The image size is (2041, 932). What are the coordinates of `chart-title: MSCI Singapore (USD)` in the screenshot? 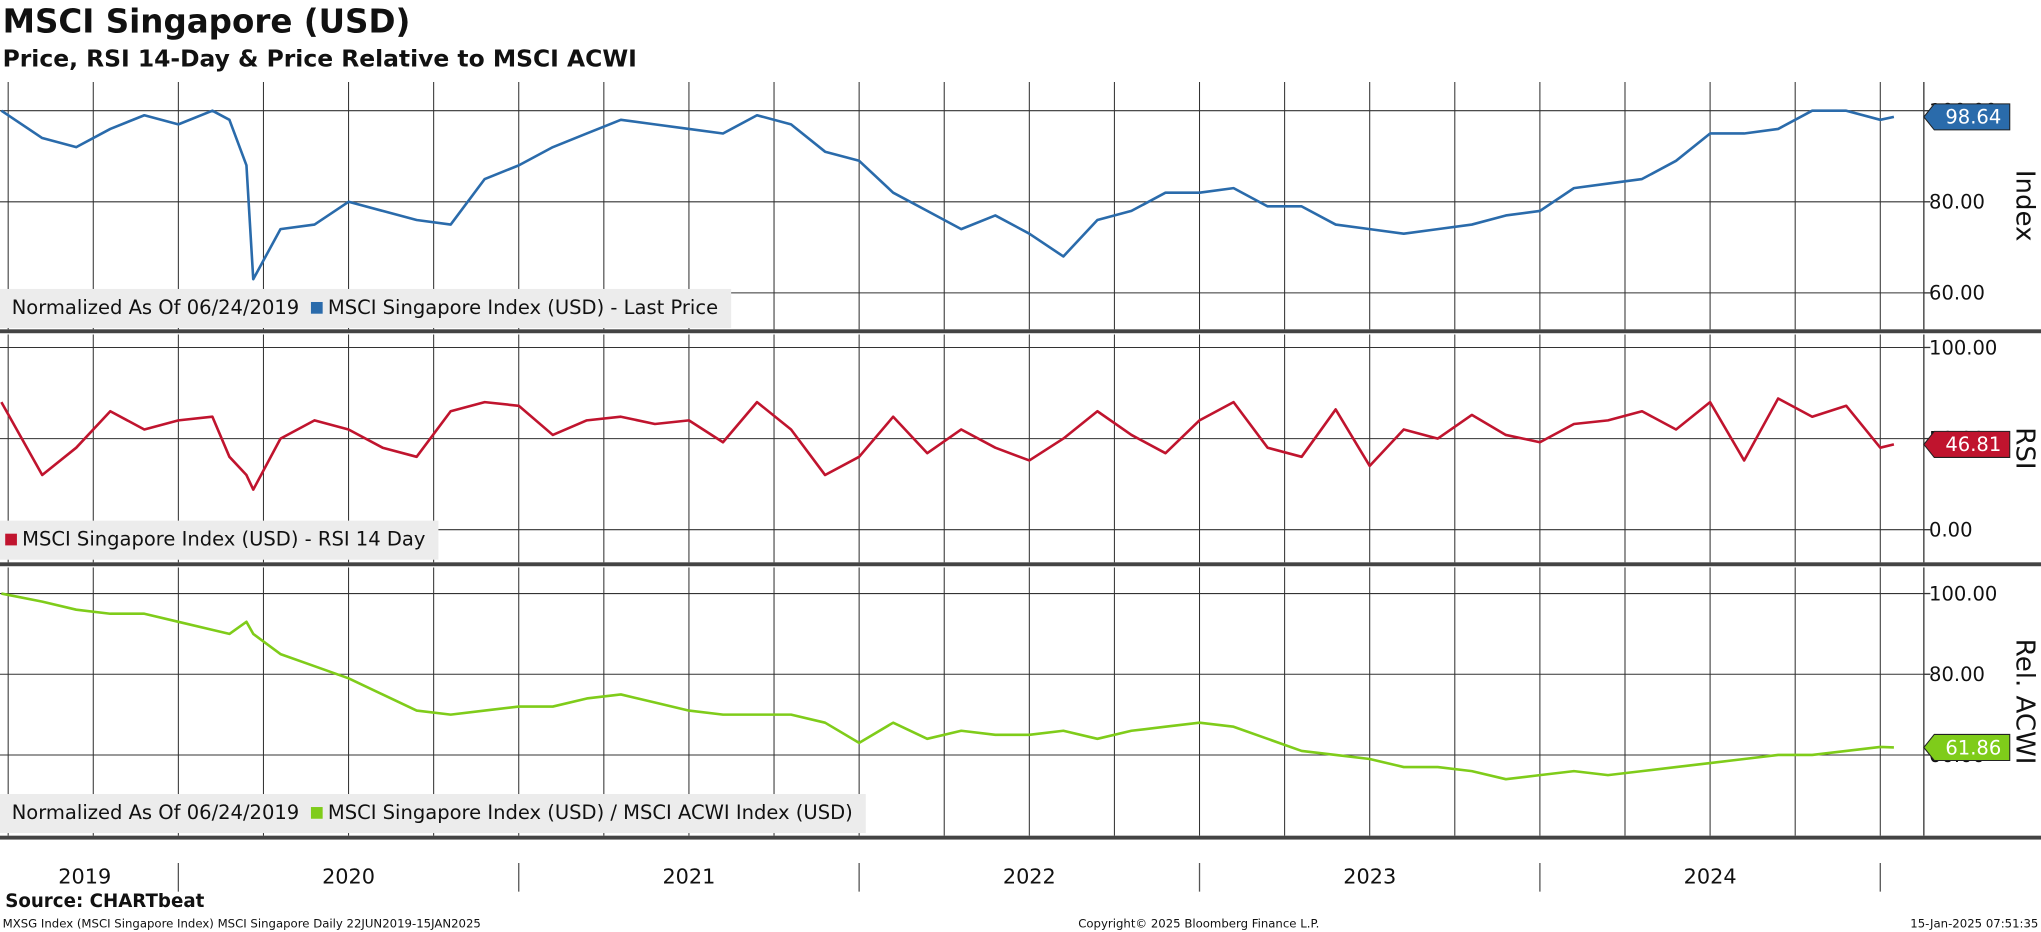 It's located at (207, 21).